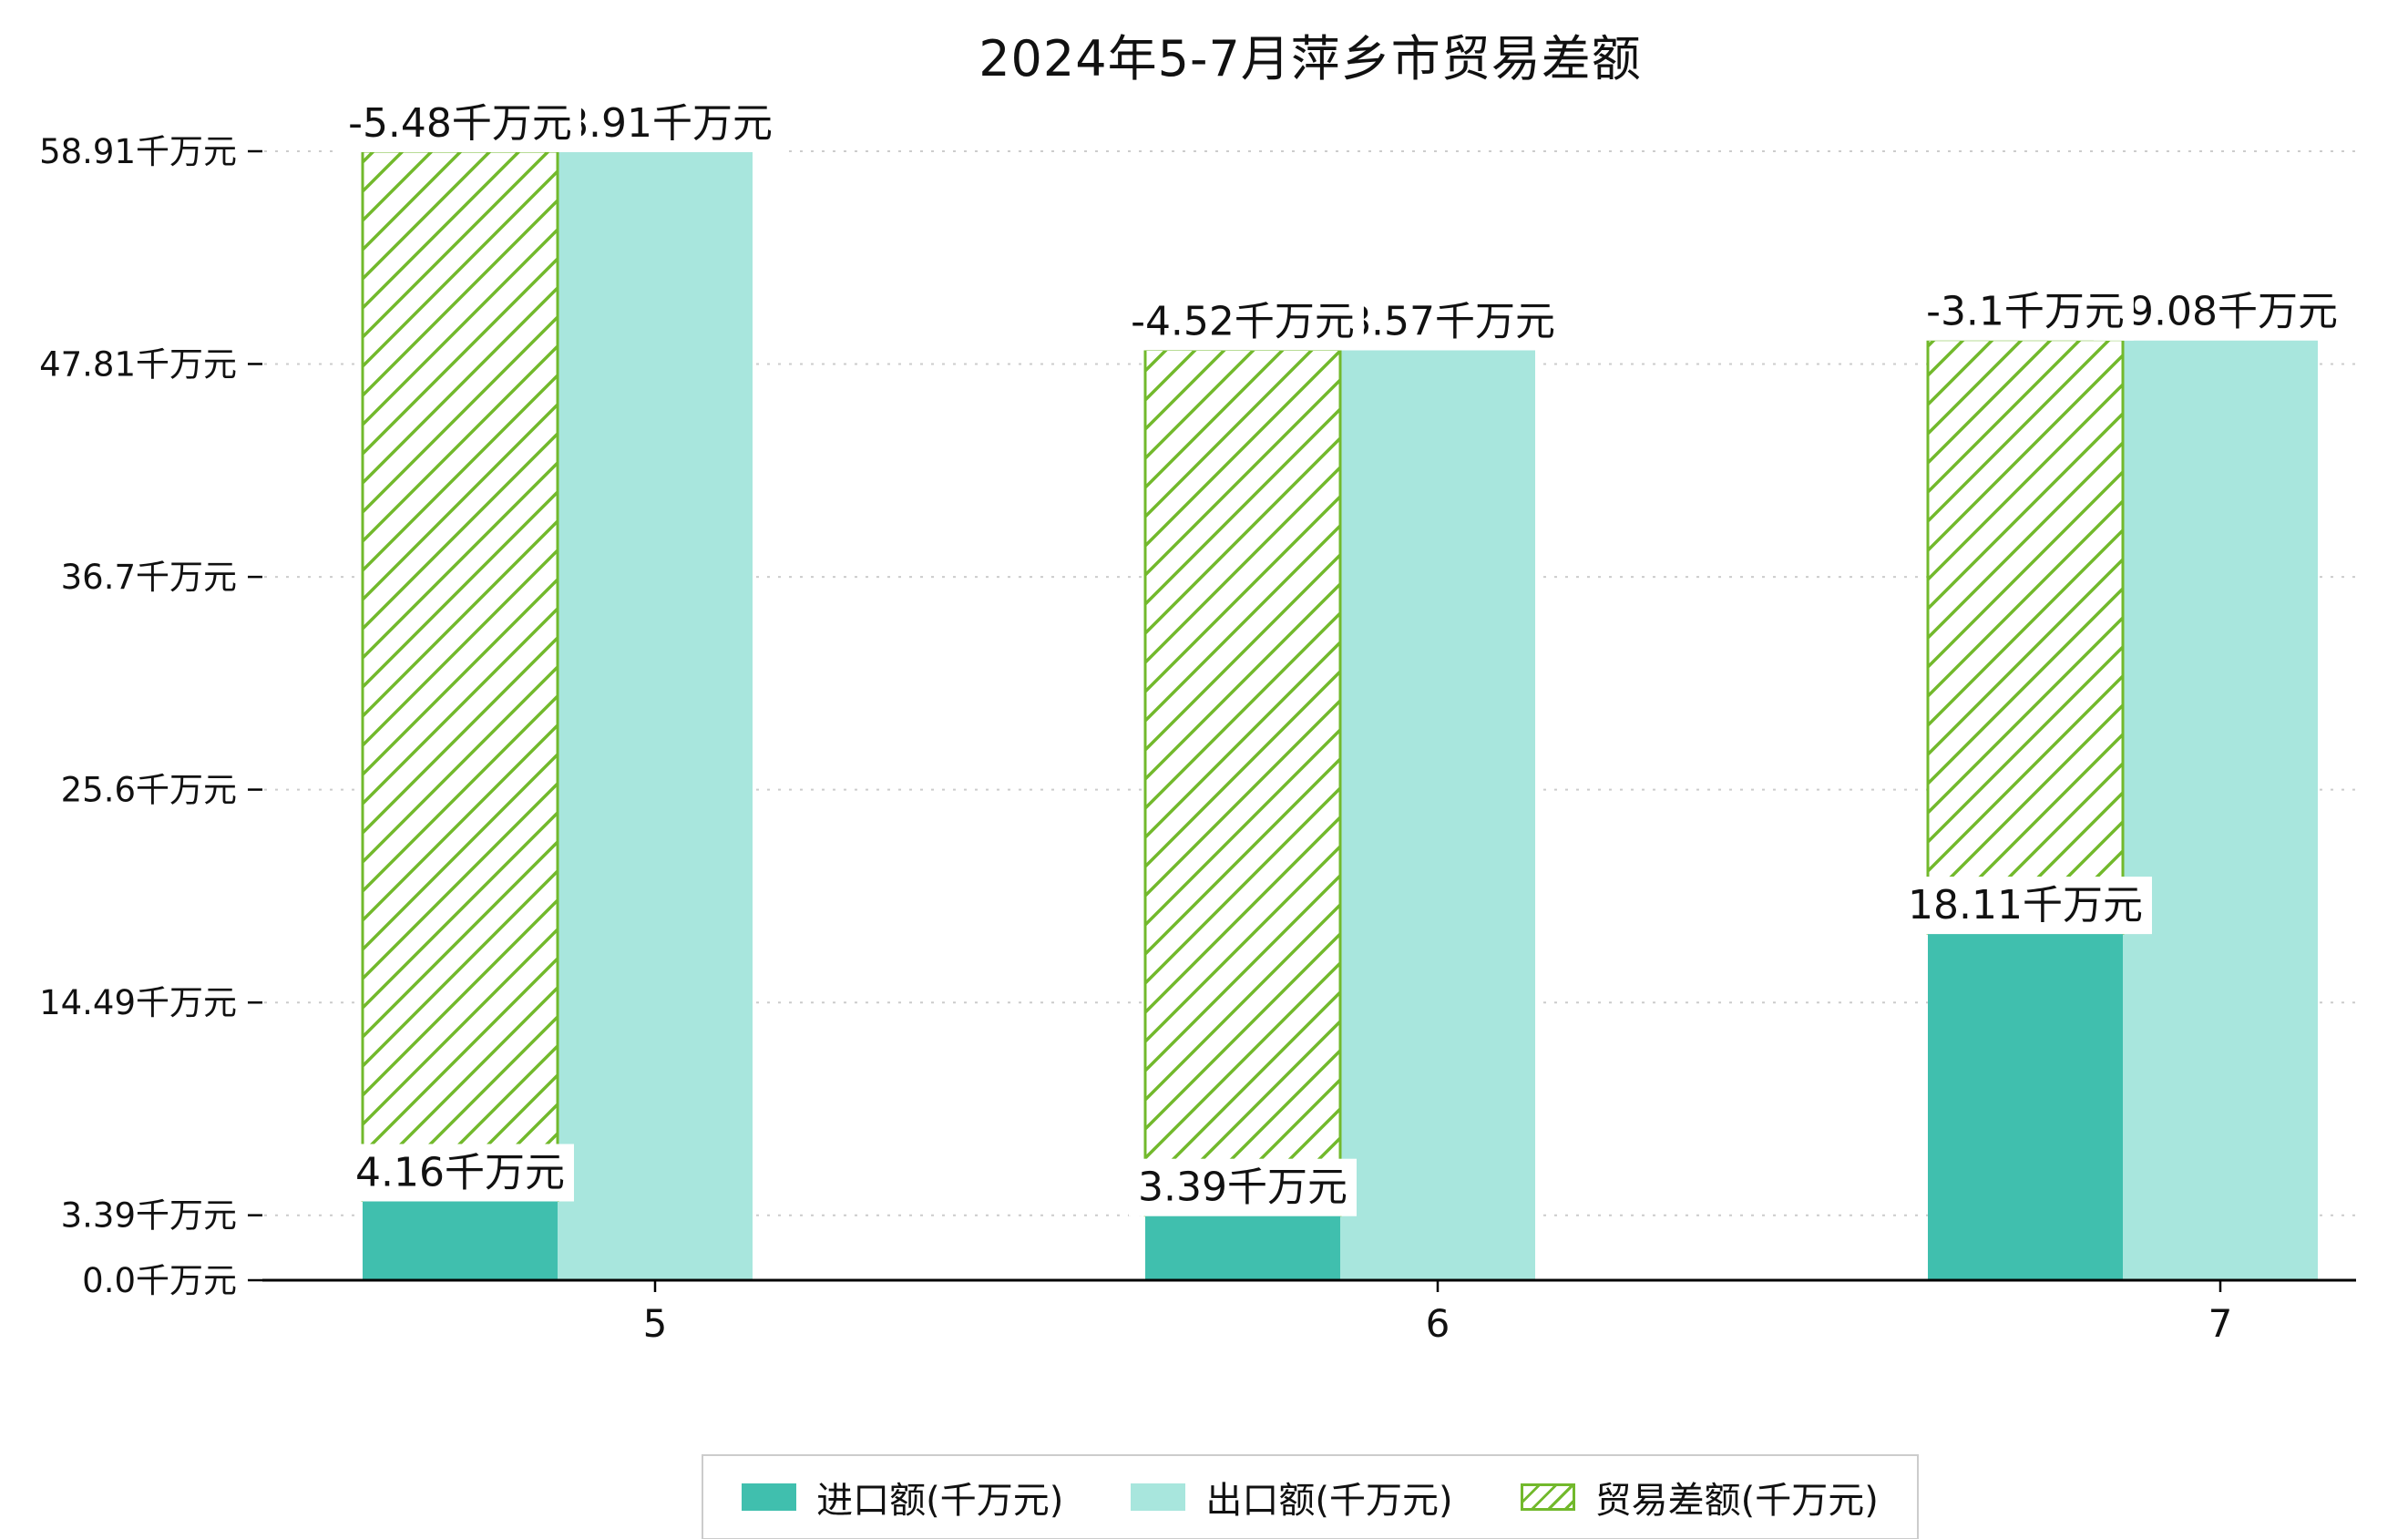  What do you see at coordinates (1158, 1497) in the screenshot?
I see `export-swatch-icon` at bounding box center [1158, 1497].